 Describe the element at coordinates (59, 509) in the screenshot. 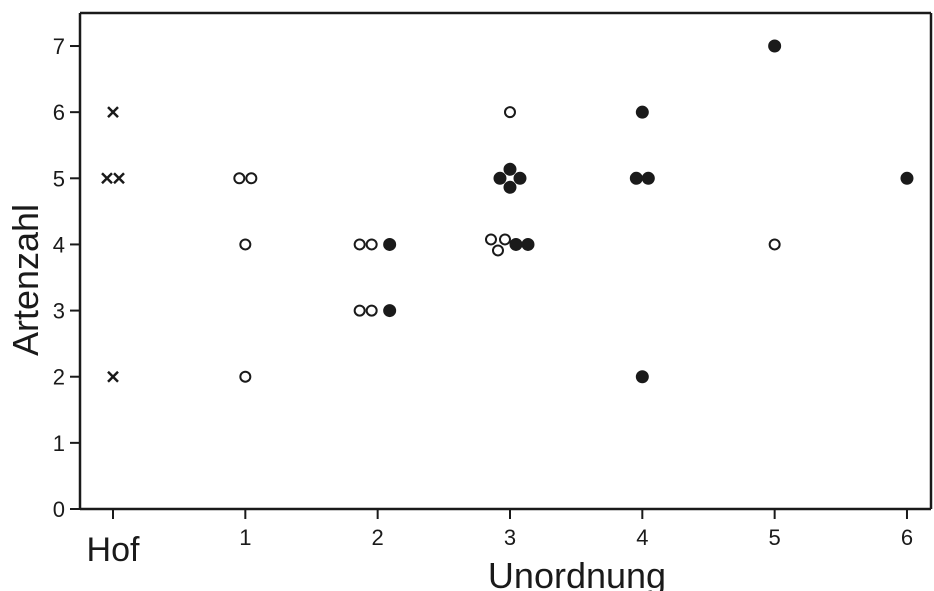

I see `y-tick-label: 0` at that location.